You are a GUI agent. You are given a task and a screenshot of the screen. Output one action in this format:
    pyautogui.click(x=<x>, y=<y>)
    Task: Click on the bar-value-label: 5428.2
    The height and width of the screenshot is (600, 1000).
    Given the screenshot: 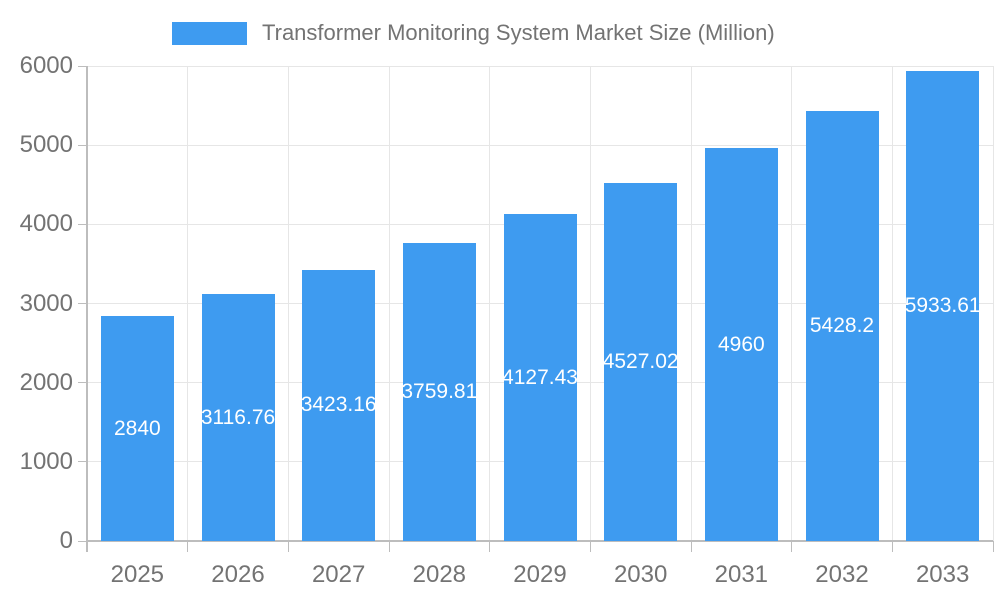 What is the action you would take?
    pyautogui.click(x=842, y=326)
    